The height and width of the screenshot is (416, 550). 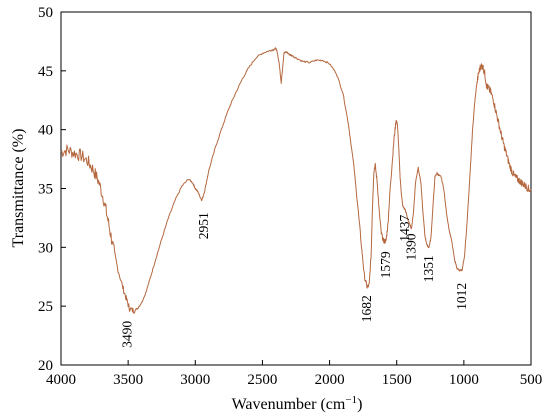 What do you see at coordinates (294, 374) in the screenshot?
I see `x-axis-ticks: 4000 3500 3000 2500 2000 1500 1000 500` at bounding box center [294, 374].